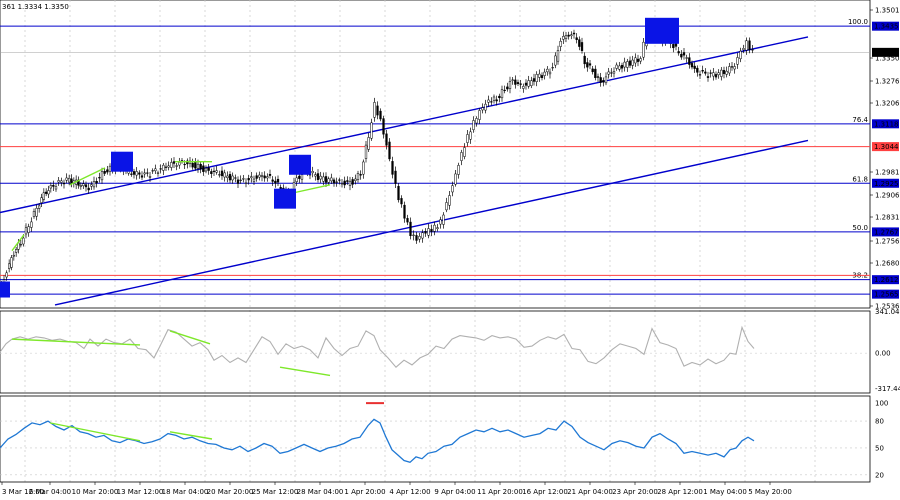 The image size is (900, 500). I want to click on price-y-tick-label-0: 1.3501, so click(887, 11).